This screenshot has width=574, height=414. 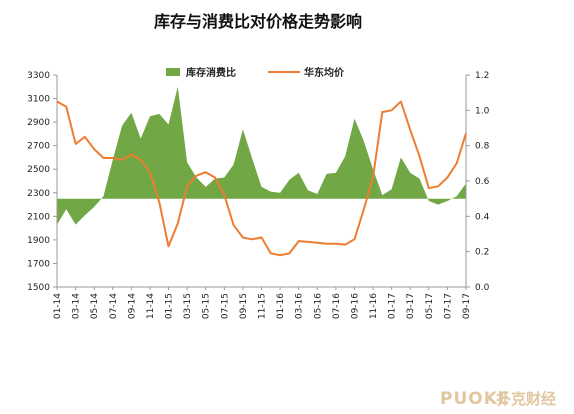 I want to click on left-tick-label: 1700, so click(x=38, y=264).